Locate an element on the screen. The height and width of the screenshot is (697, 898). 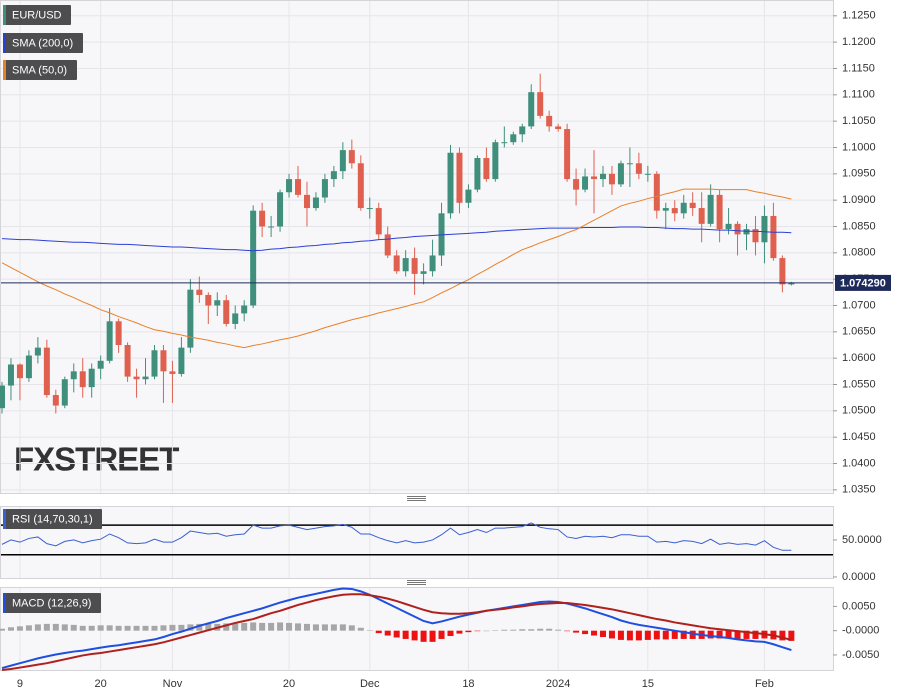
x-tick-label: 20 is located at coordinates (289, 684).